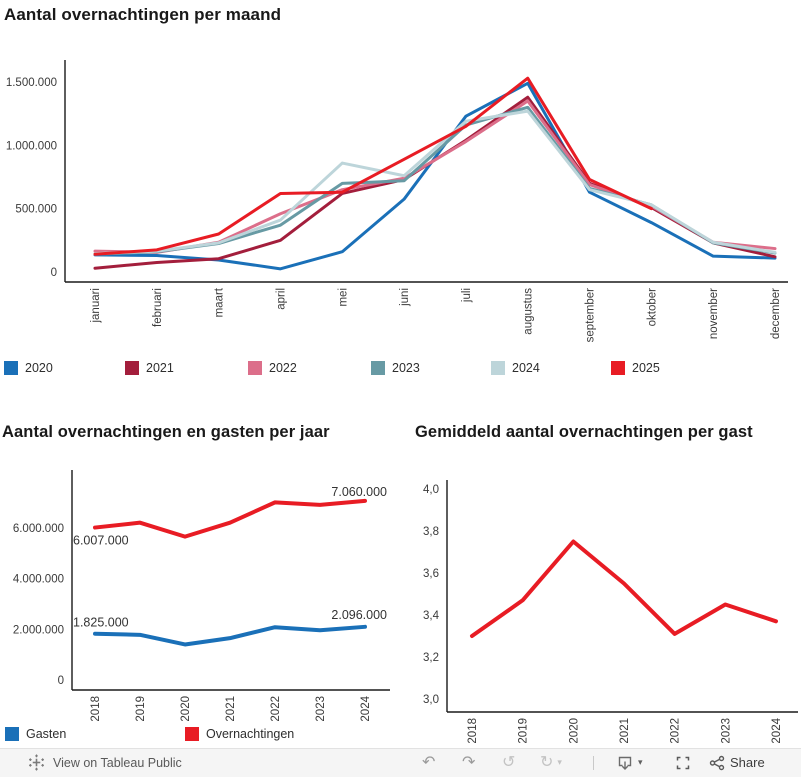  Describe the element at coordinates (101, 541) in the screenshot. I see `point-label: 6.007.000` at that location.